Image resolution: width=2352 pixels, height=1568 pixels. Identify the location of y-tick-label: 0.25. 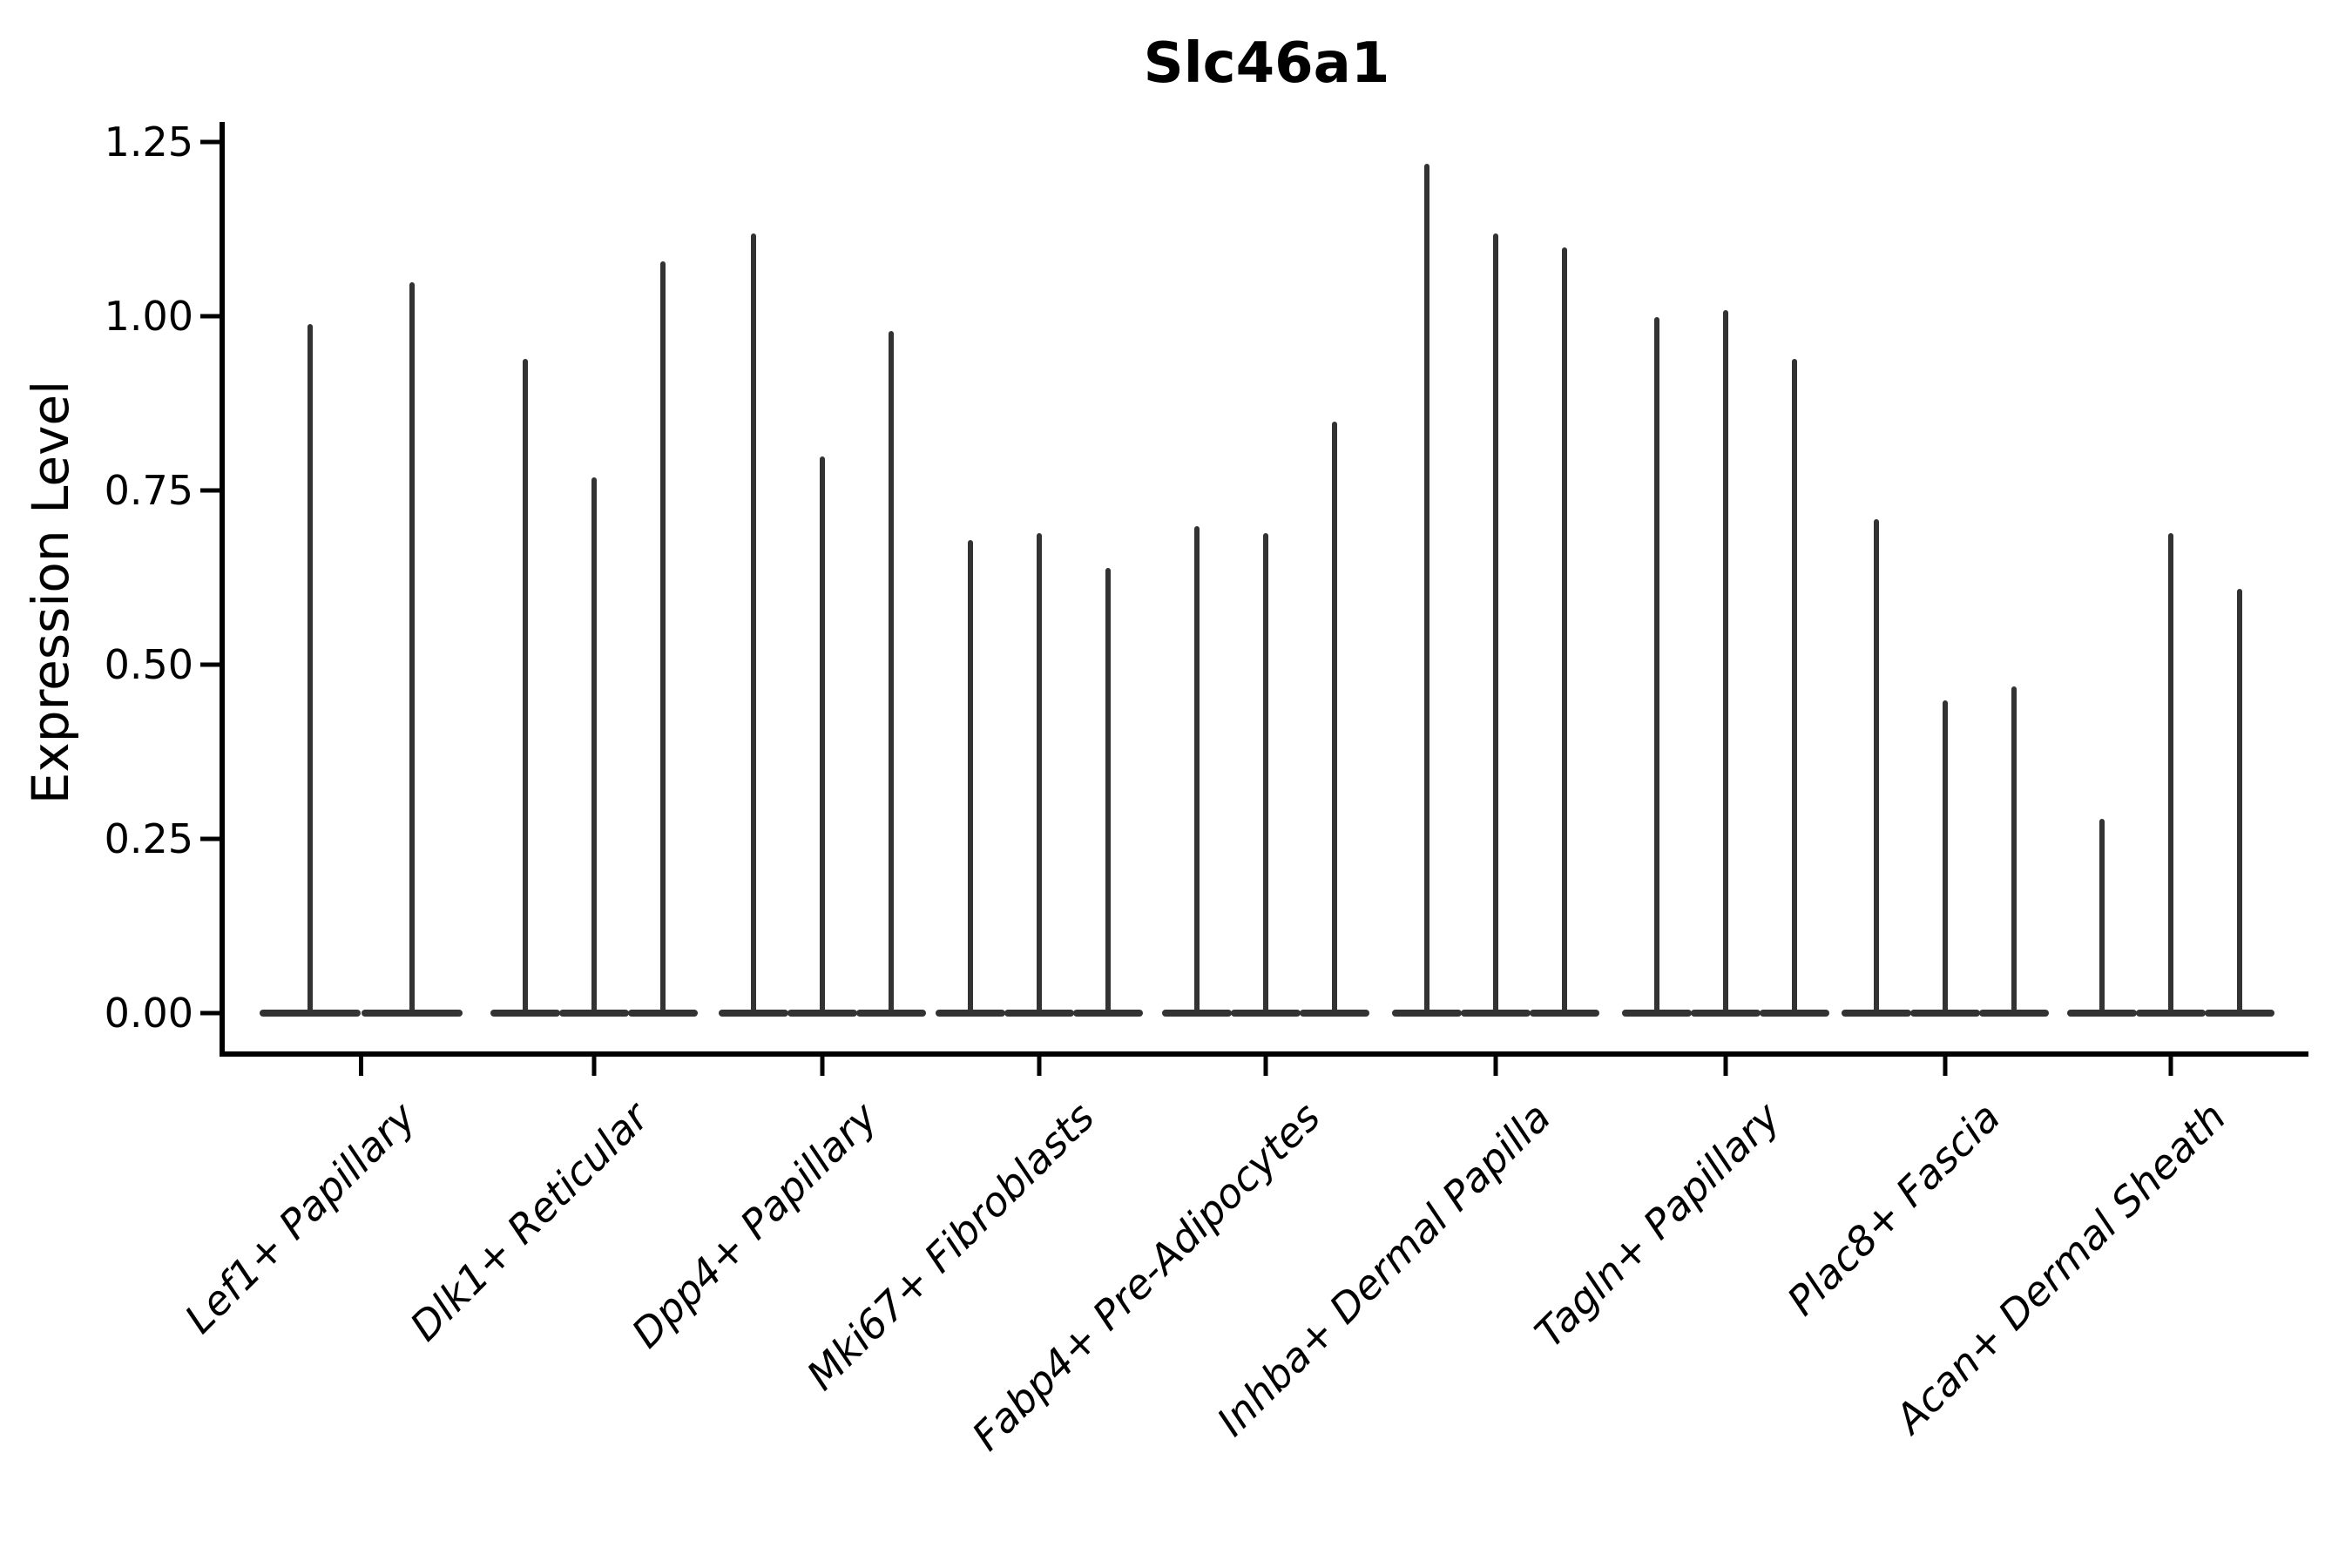
(148, 839).